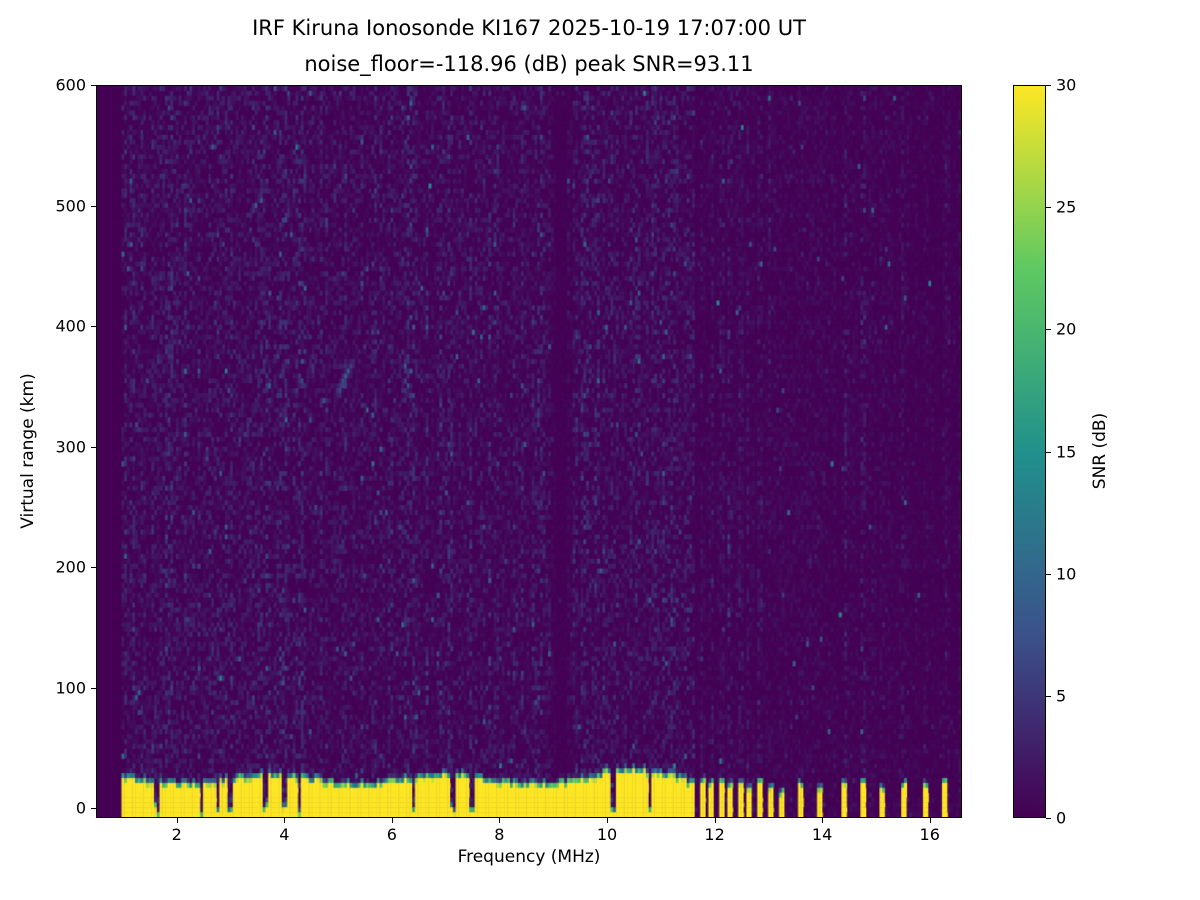  I want to click on x-axis-label: Frequency (MHz), so click(529, 857).